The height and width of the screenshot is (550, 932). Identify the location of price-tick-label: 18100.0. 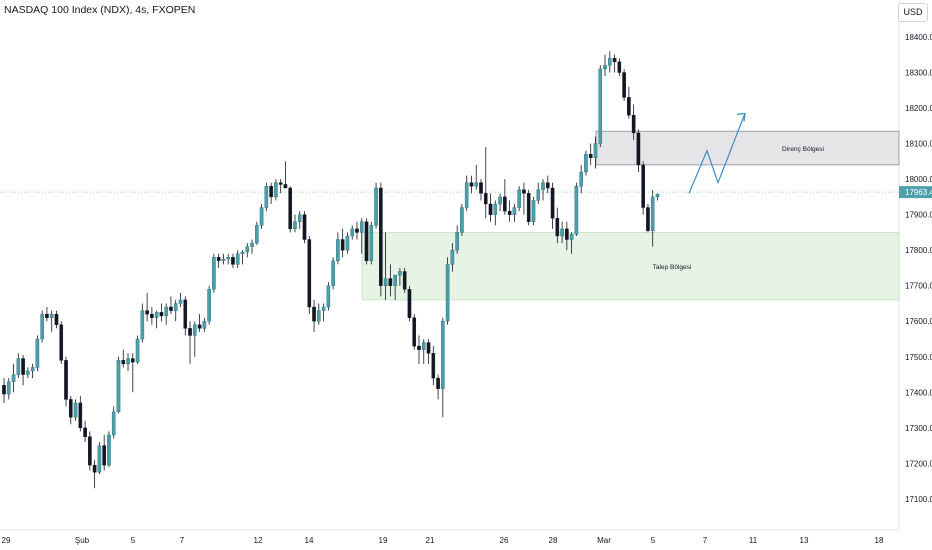
(918, 144).